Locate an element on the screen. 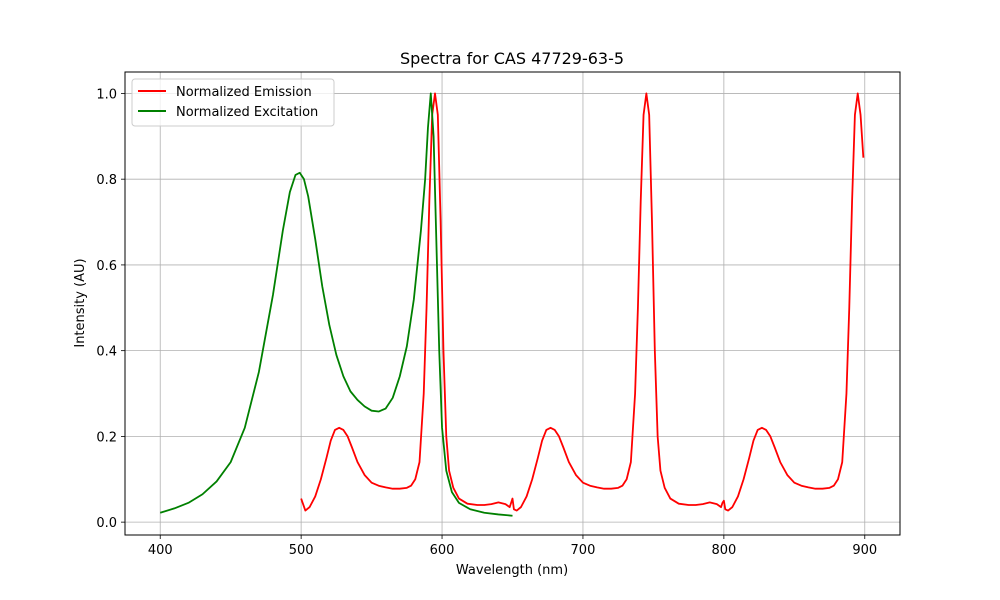 The width and height of the screenshot is (1000, 600). legend-label-excitation: Normalized Excitation is located at coordinates (247, 112).